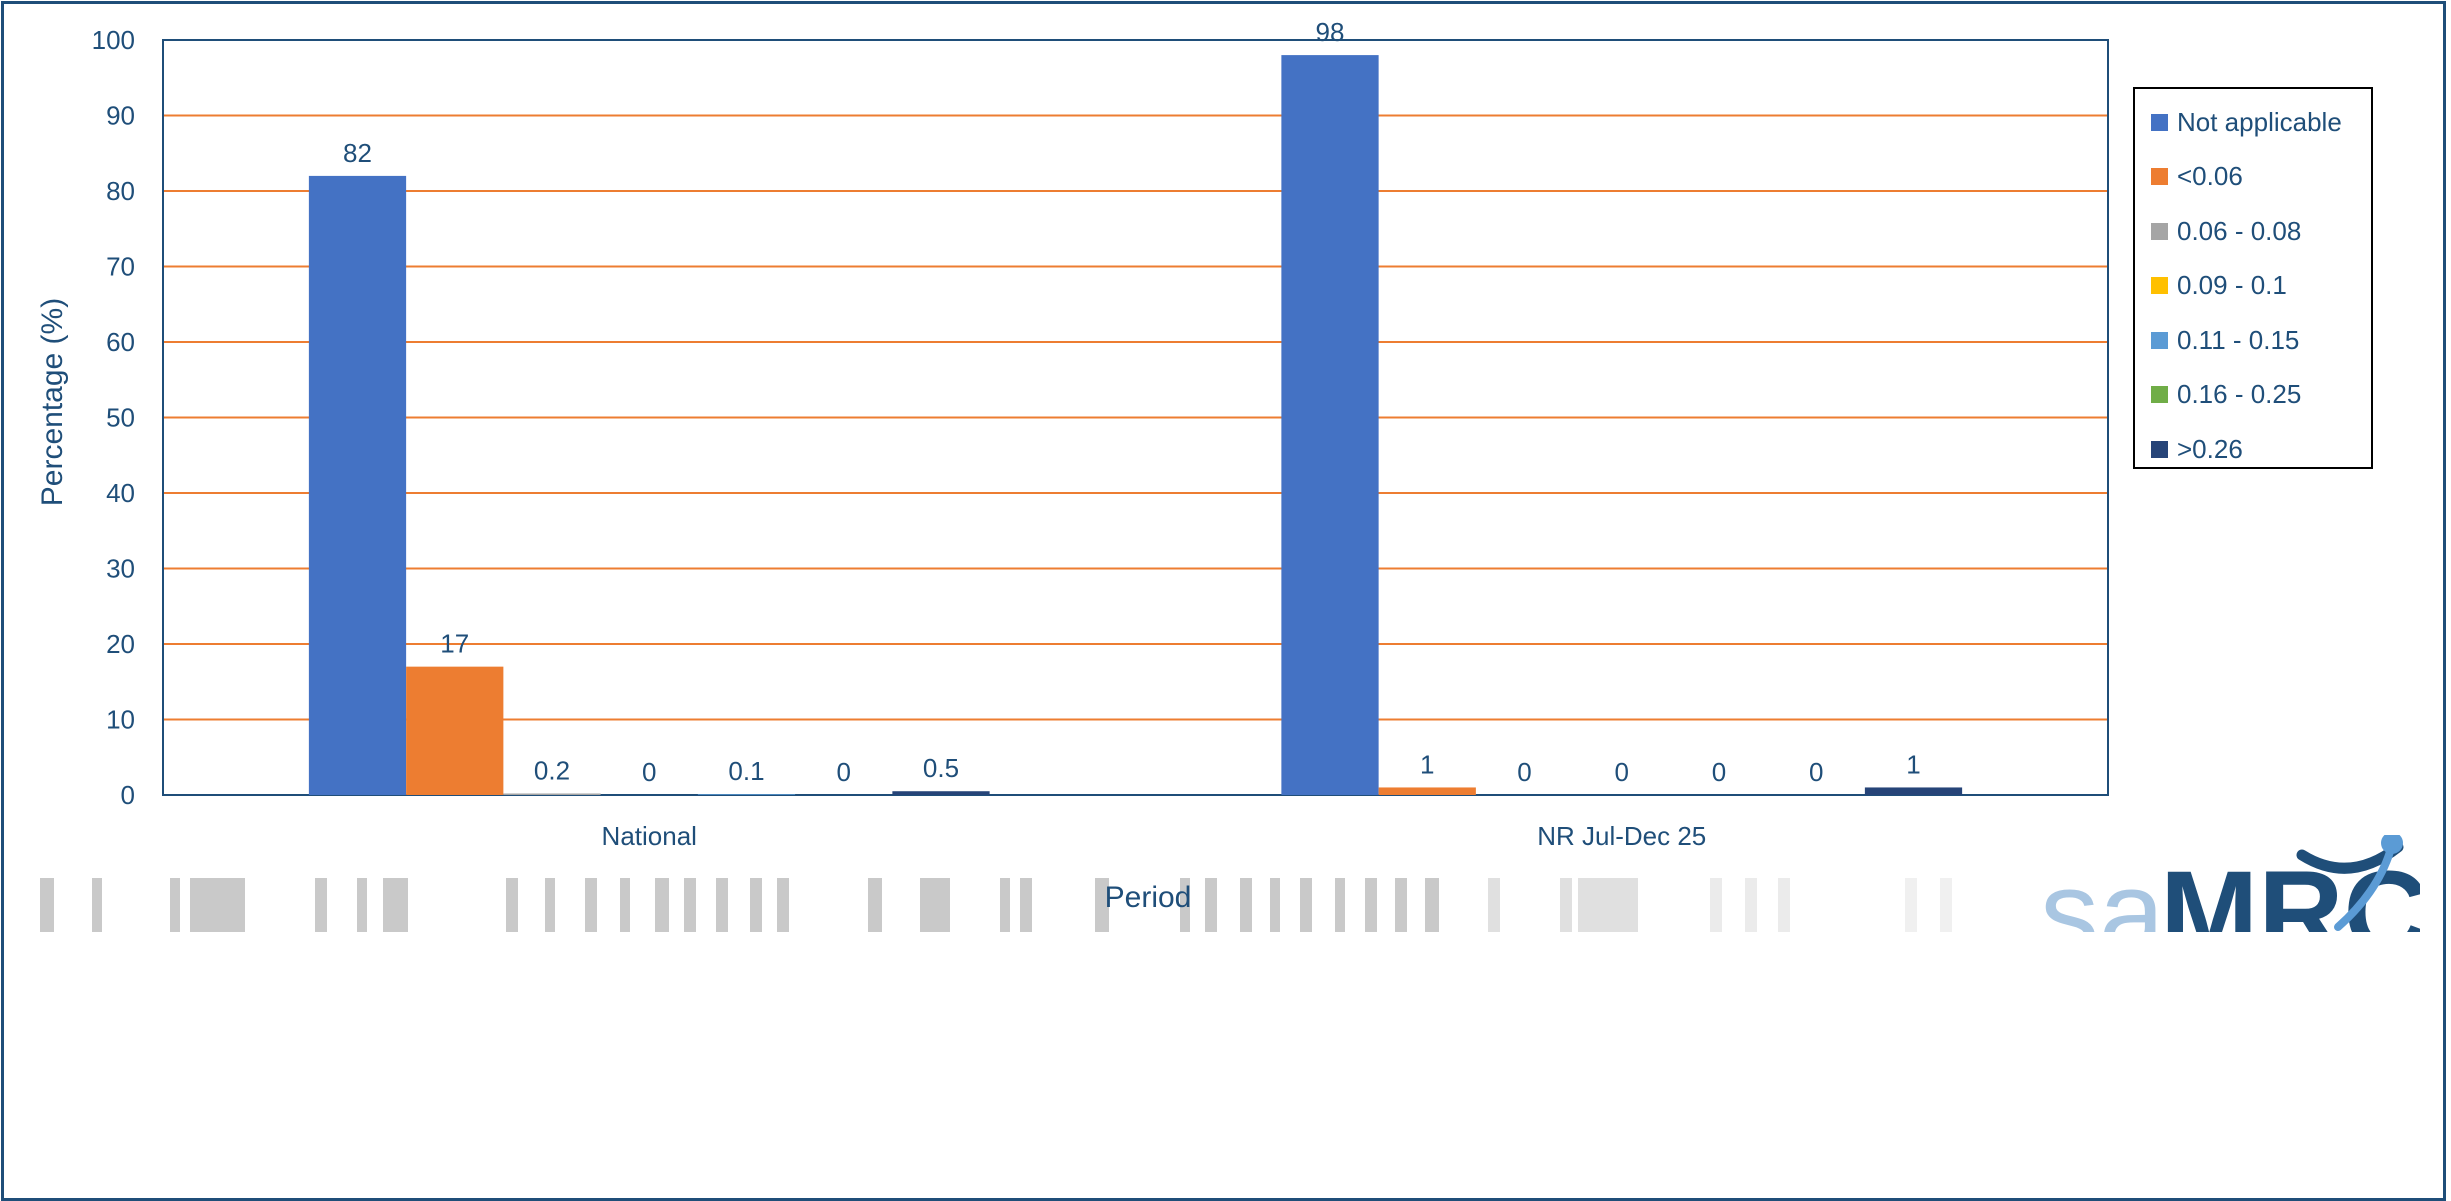 This screenshot has height=1201, width=2451. I want to click on y-tick-label: 40, so click(120, 493).